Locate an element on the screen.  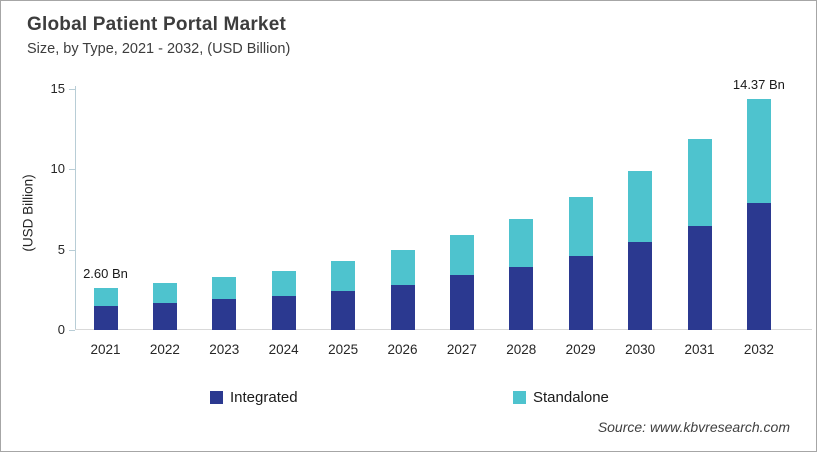
bar-segment-standalone-2024 is located at coordinates (283, 283).